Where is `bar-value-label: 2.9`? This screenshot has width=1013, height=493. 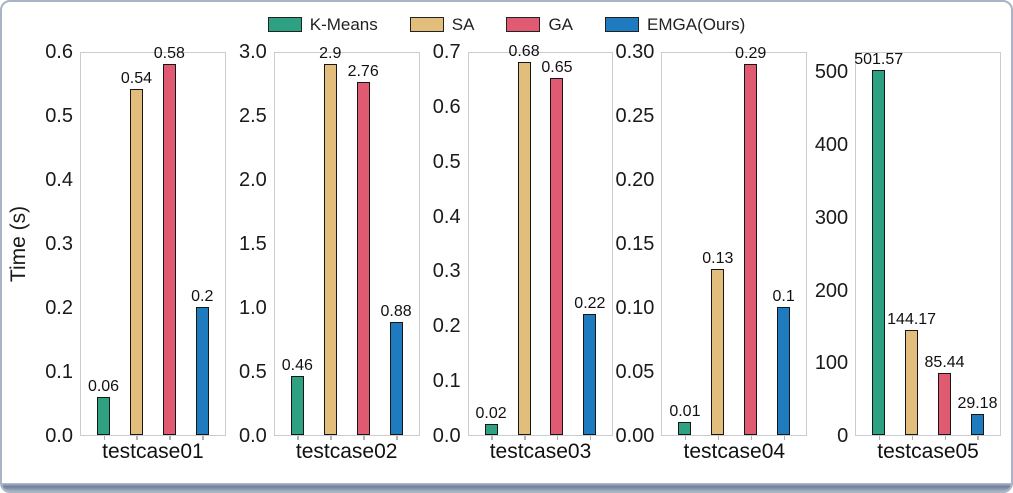
bar-value-label: 2.9 is located at coordinates (330, 53).